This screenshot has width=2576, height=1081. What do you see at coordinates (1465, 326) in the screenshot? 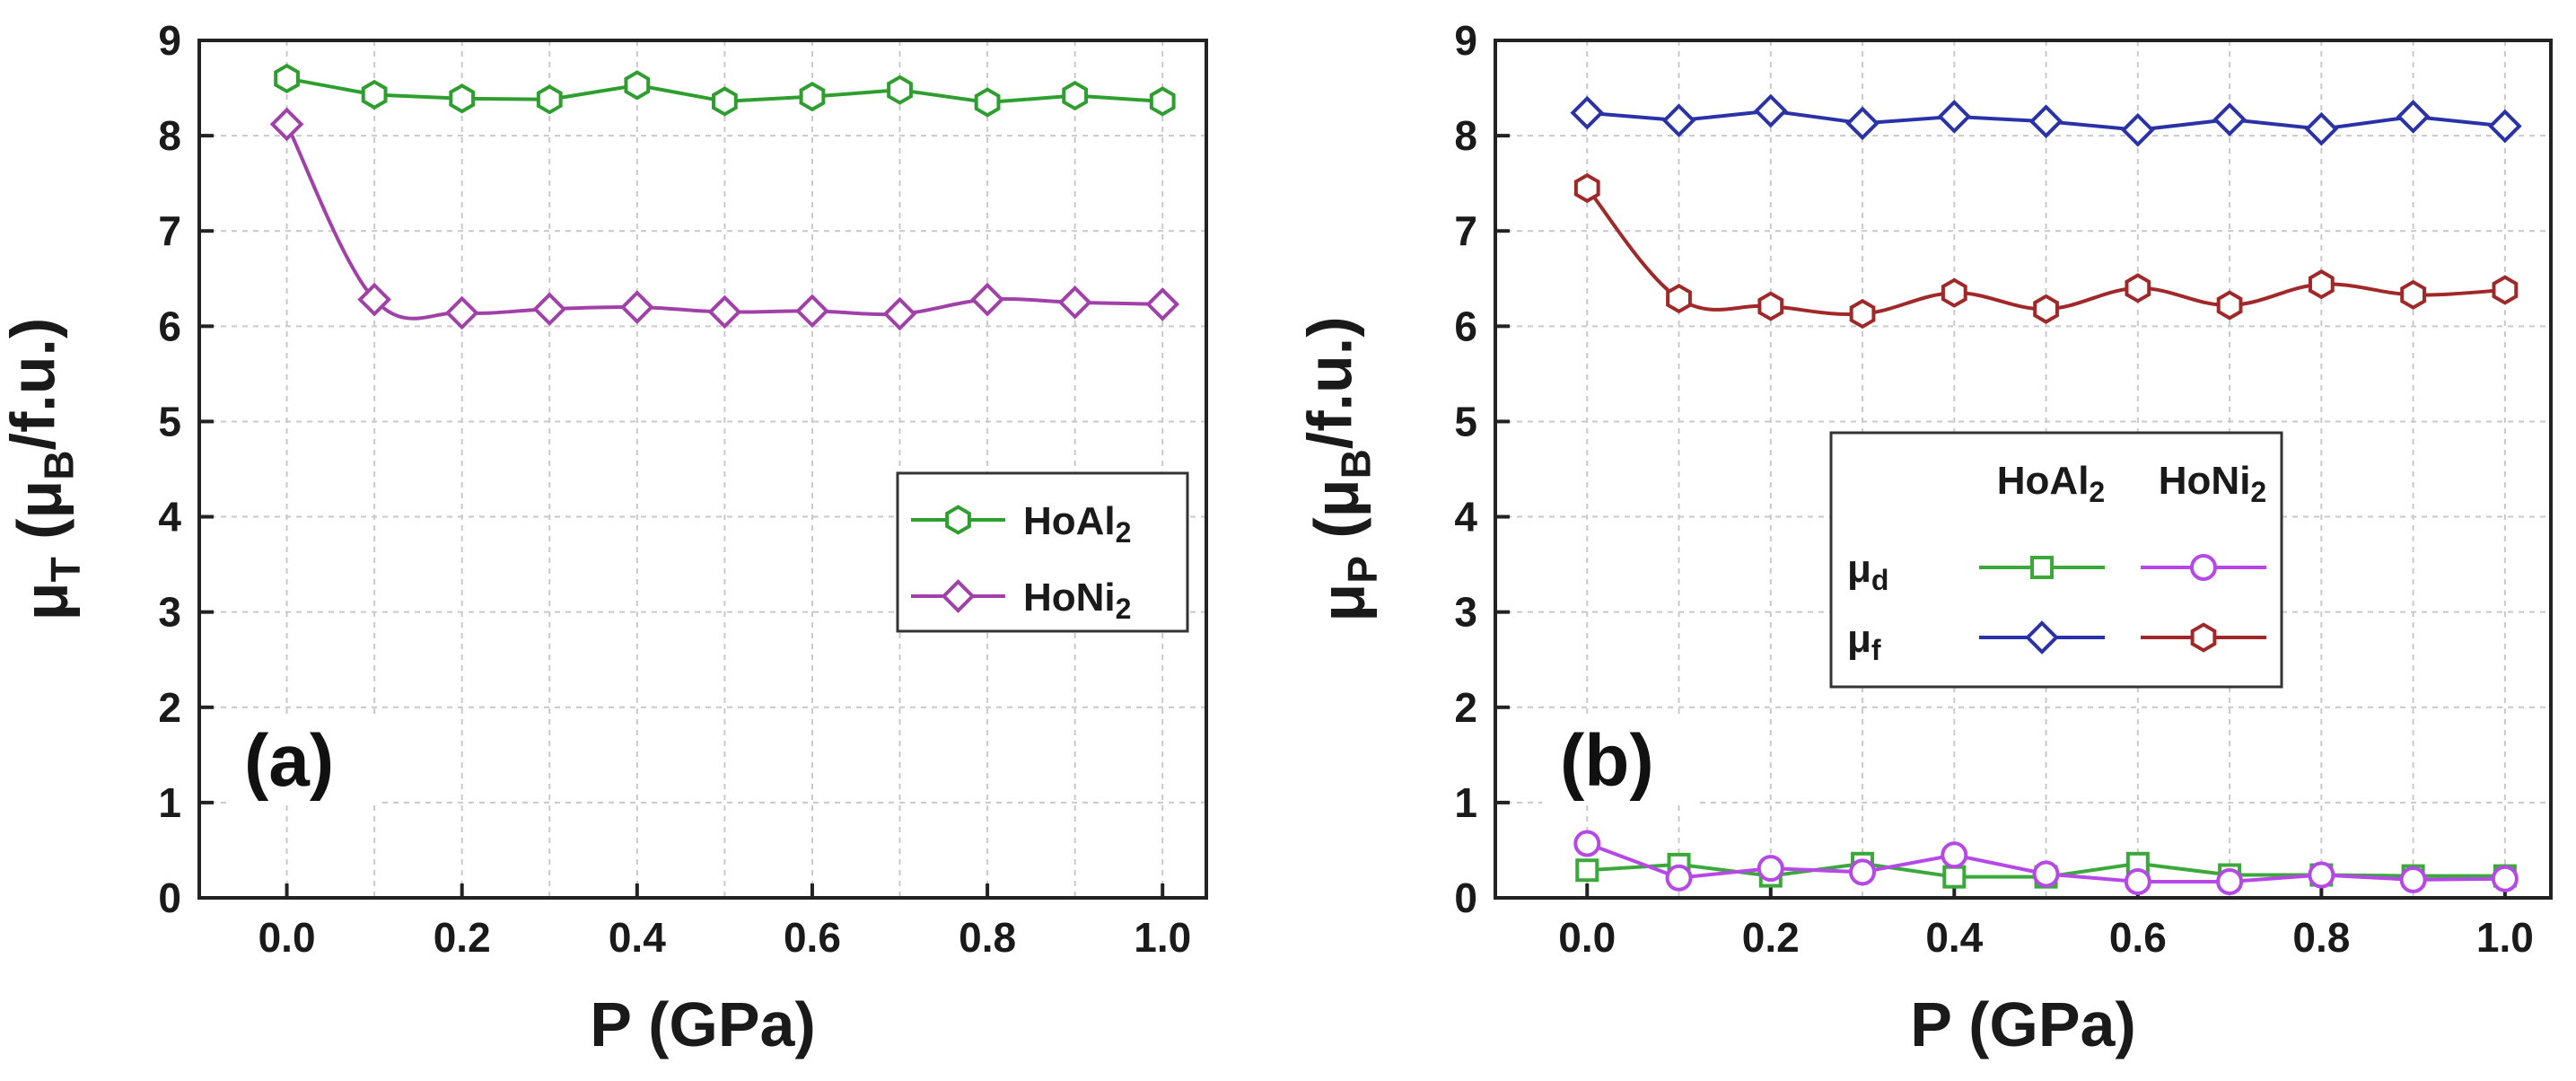
I see `y-tick-label: 6` at bounding box center [1465, 326].